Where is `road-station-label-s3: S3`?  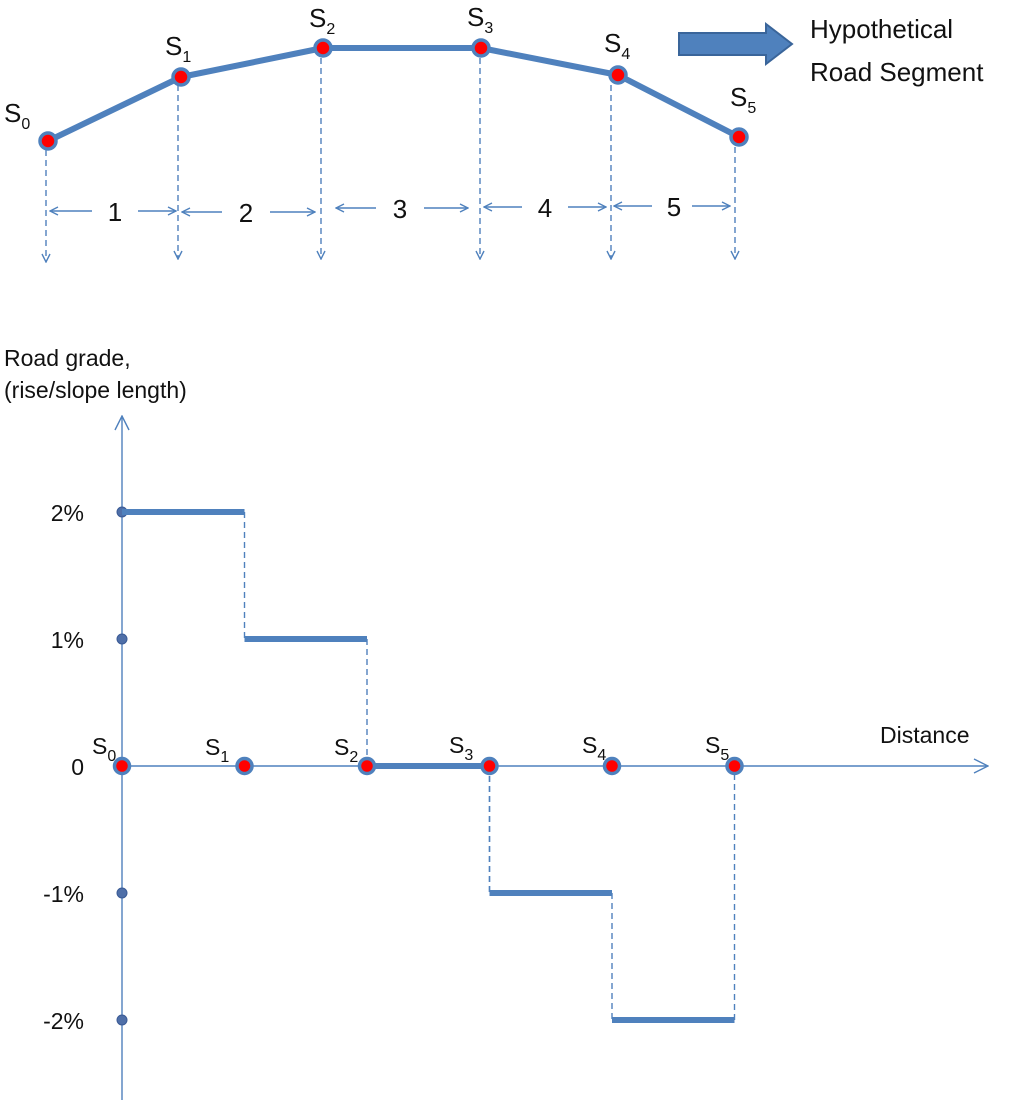 road-station-label-s3: S3 is located at coordinates (480, 19).